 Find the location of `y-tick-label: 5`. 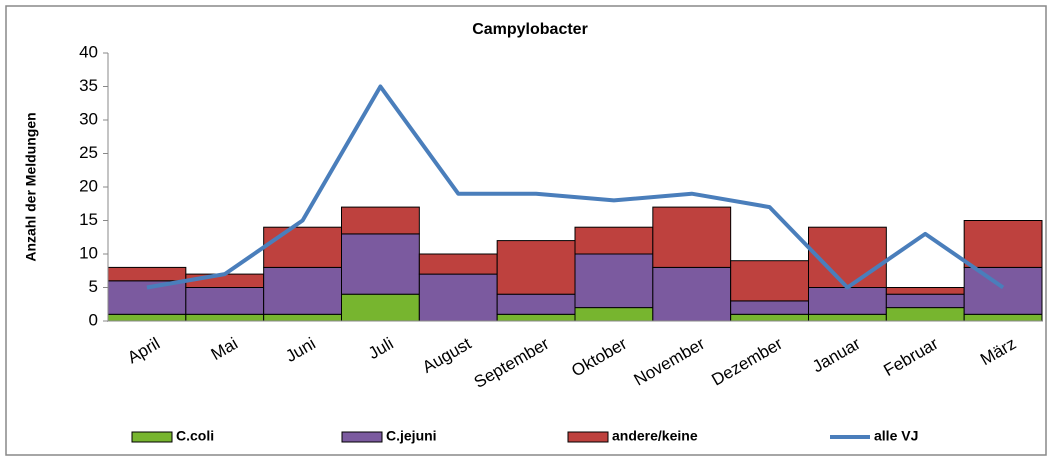

y-tick-label: 5 is located at coordinates (93, 286).